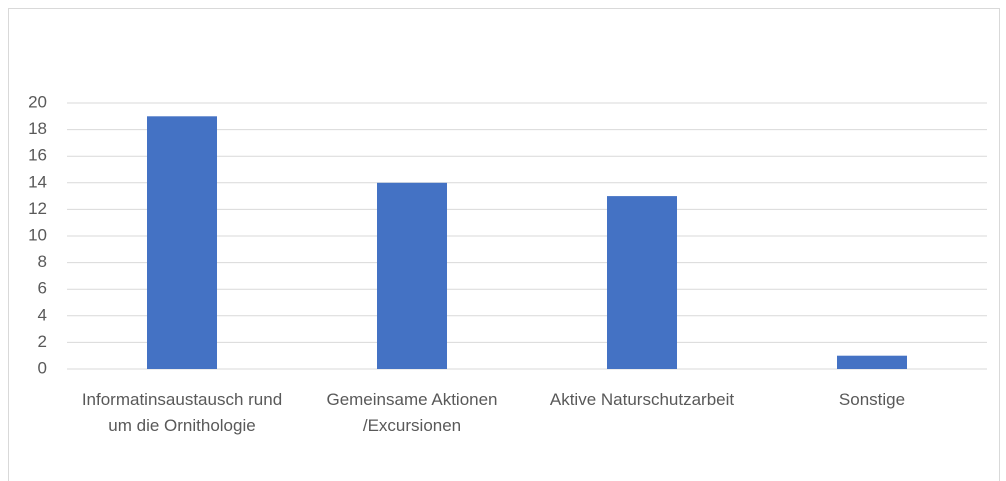 Image resolution: width=1006 pixels, height=481 pixels. What do you see at coordinates (42, 341) in the screenshot?
I see `y-tick-label: 2` at bounding box center [42, 341].